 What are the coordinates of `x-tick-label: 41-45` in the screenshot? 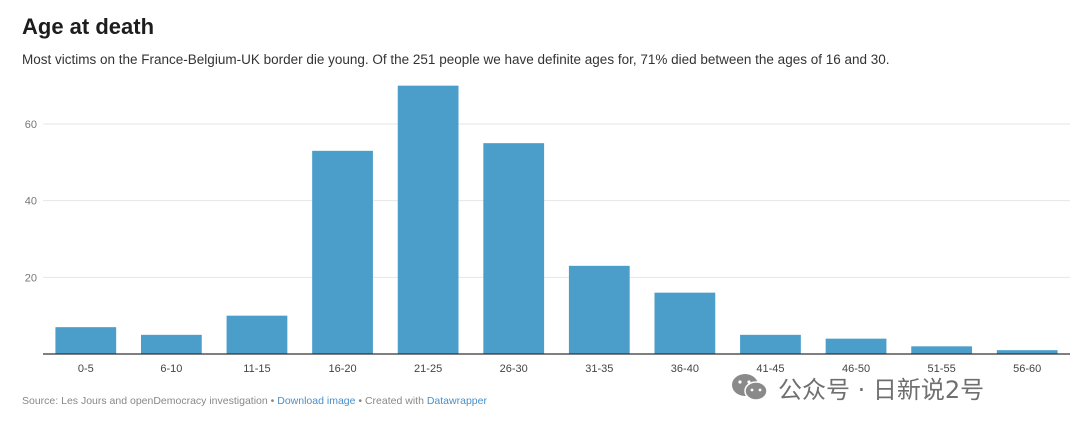 It's located at (770, 369).